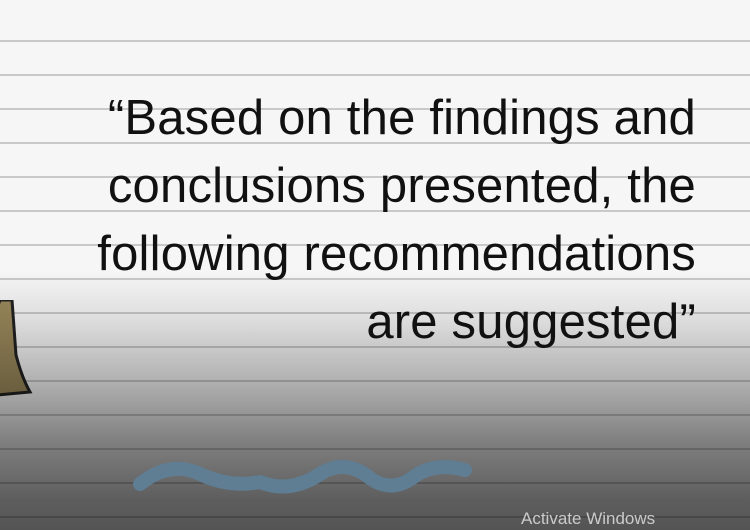 The width and height of the screenshot is (750, 530). I want to click on quote-line-4: are suggested”, so click(531, 322).